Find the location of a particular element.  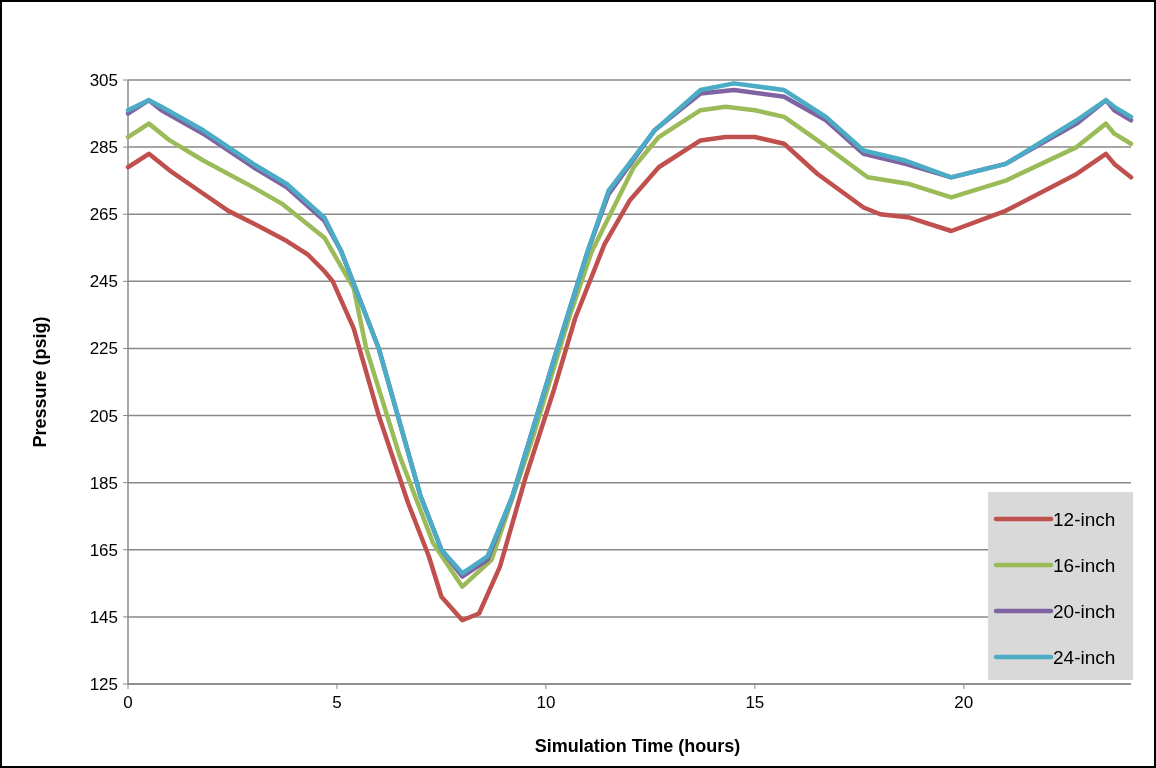

legend-label: 16-inch is located at coordinates (1084, 565).